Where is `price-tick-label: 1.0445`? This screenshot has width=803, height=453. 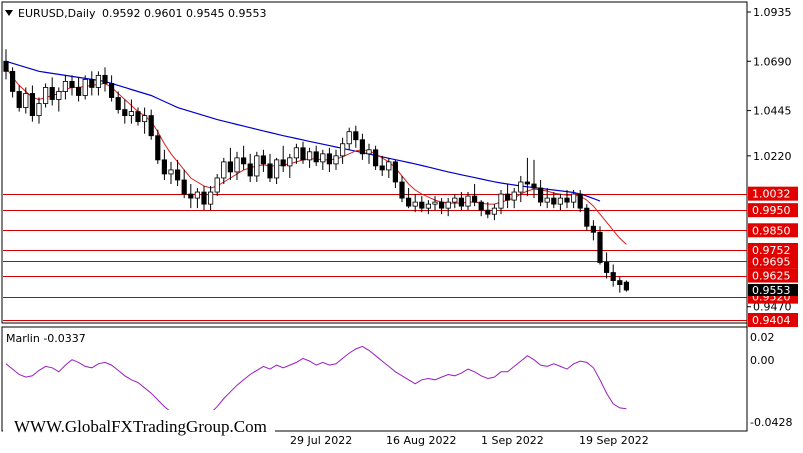
price-tick-label: 1.0445 is located at coordinates (772, 111).